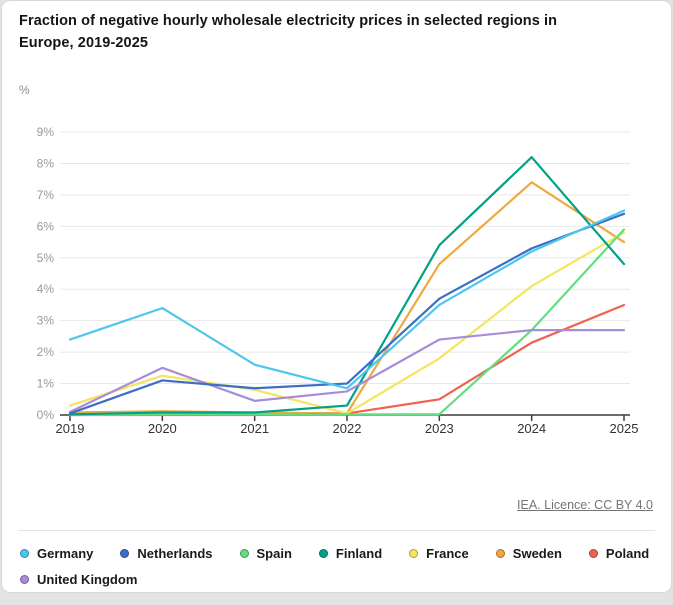 The height and width of the screenshot is (605, 673). I want to click on legend-item-finland: Finland, so click(350, 553).